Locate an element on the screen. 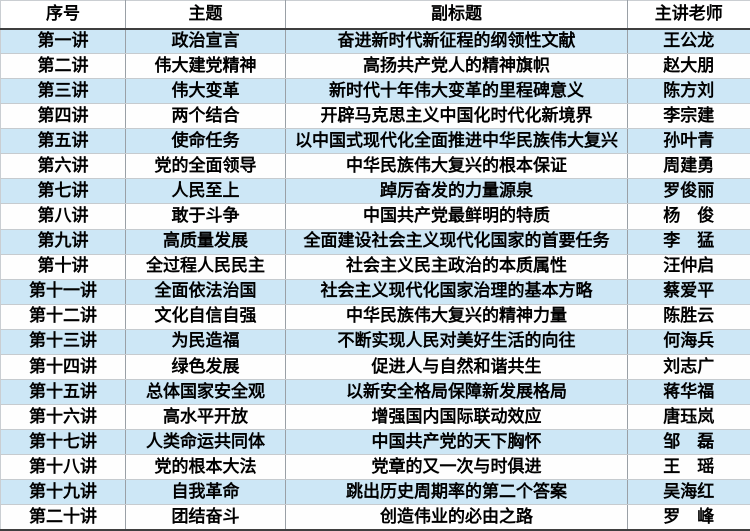 Image resolution: width=750 pixels, height=531 pixels. cell-theme: 人民至上 is located at coordinates (205, 191).